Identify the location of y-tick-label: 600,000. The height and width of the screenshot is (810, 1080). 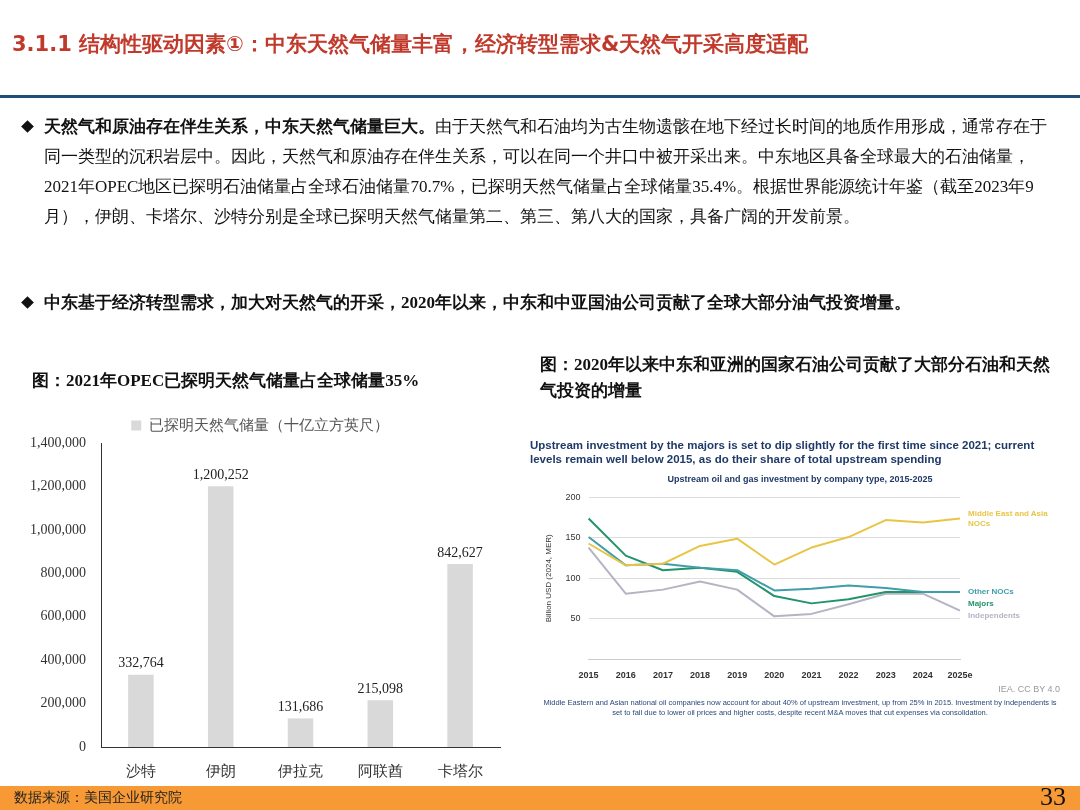
(63, 616).